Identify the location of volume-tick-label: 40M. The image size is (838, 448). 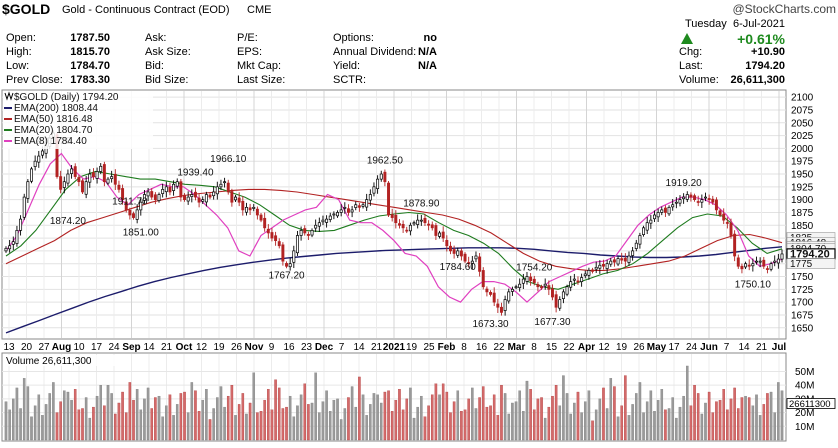
(804, 386).